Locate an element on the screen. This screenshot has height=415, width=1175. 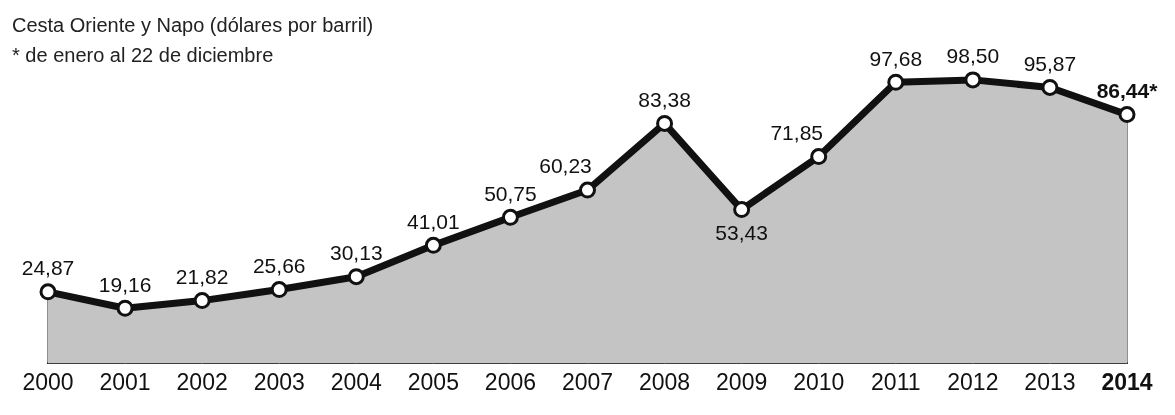
x-tick-label: 2010 is located at coordinates (819, 381).